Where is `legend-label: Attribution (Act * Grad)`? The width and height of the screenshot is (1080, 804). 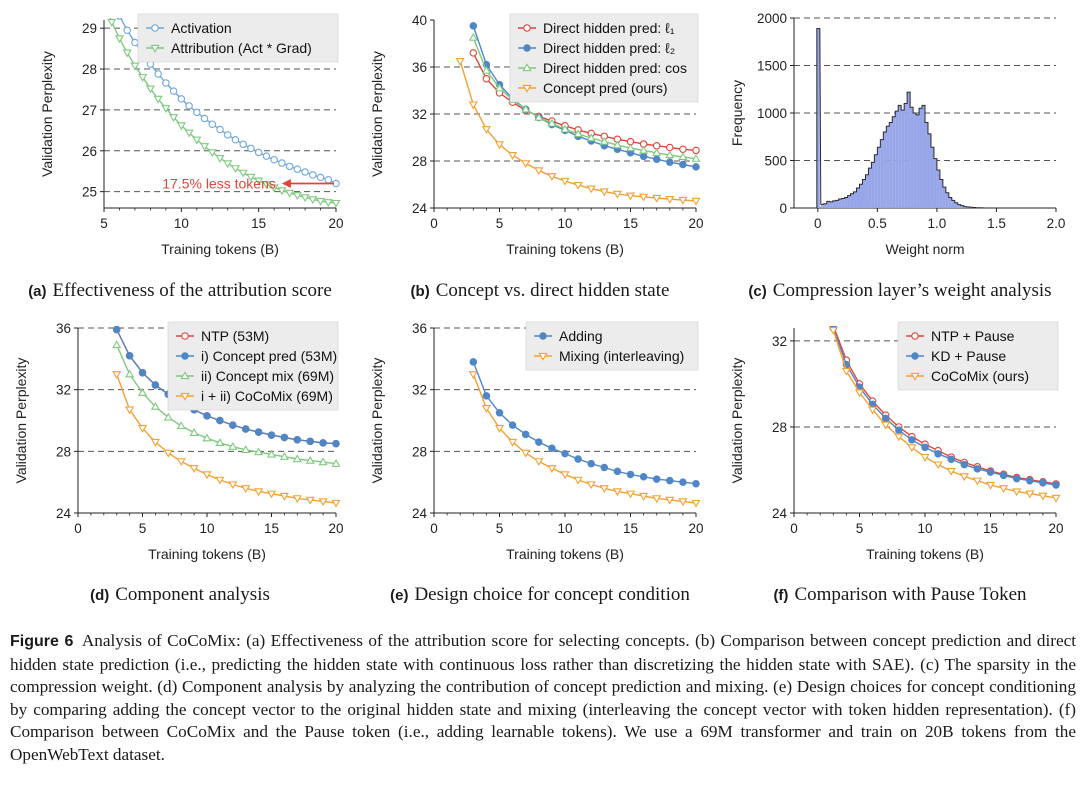
legend-label: Attribution (Act * Grad) is located at coordinates (241, 48).